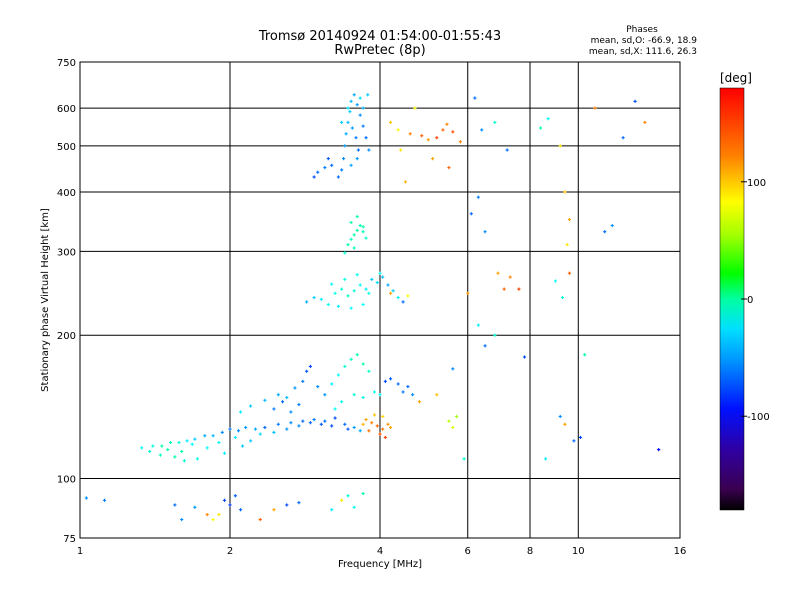  I want to click on x-tick-label: 4, so click(380, 551).